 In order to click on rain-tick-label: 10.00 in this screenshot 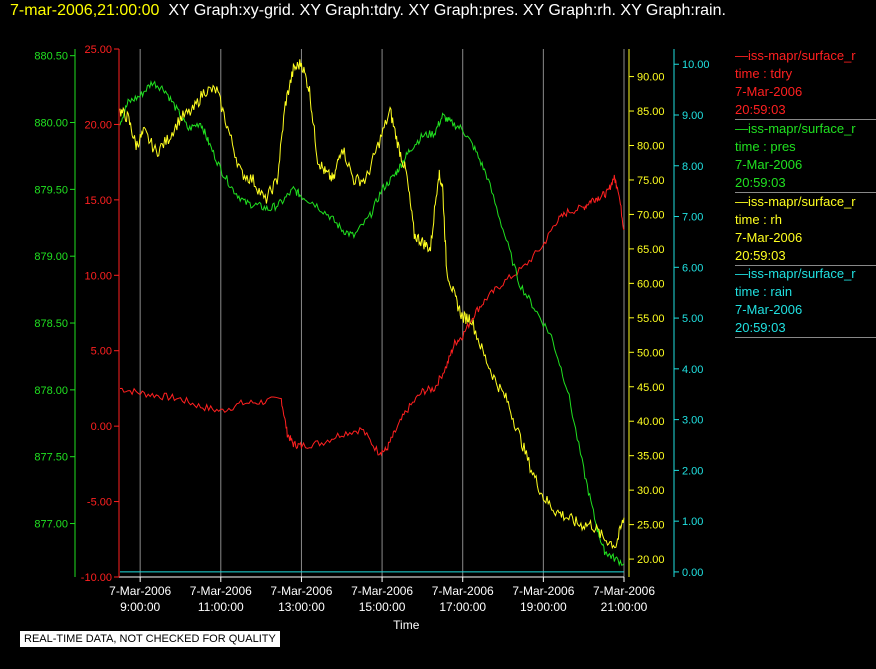, I will do `click(696, 65)`.